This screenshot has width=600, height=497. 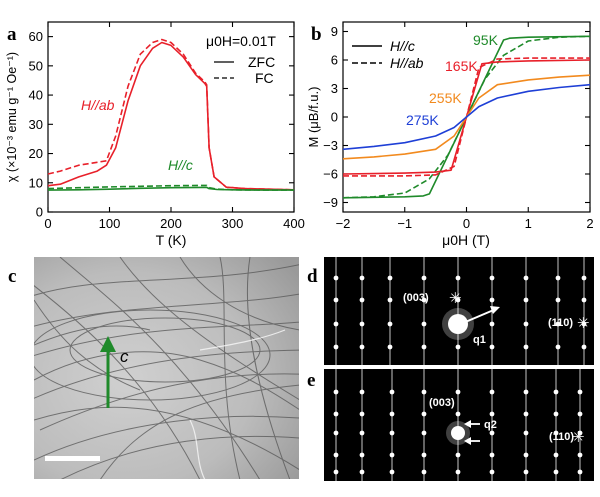 What do you see at coordinates (12, 34) in the screenshot?
I see `panel-a-letter: a` at bounding box center [12, 34].